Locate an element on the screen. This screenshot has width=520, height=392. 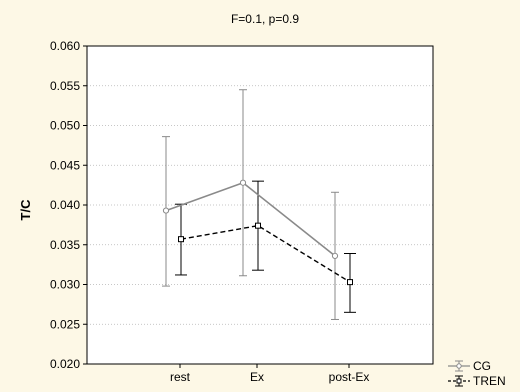
y-tick-label: 0.025 is located at coordinates (65, 324).